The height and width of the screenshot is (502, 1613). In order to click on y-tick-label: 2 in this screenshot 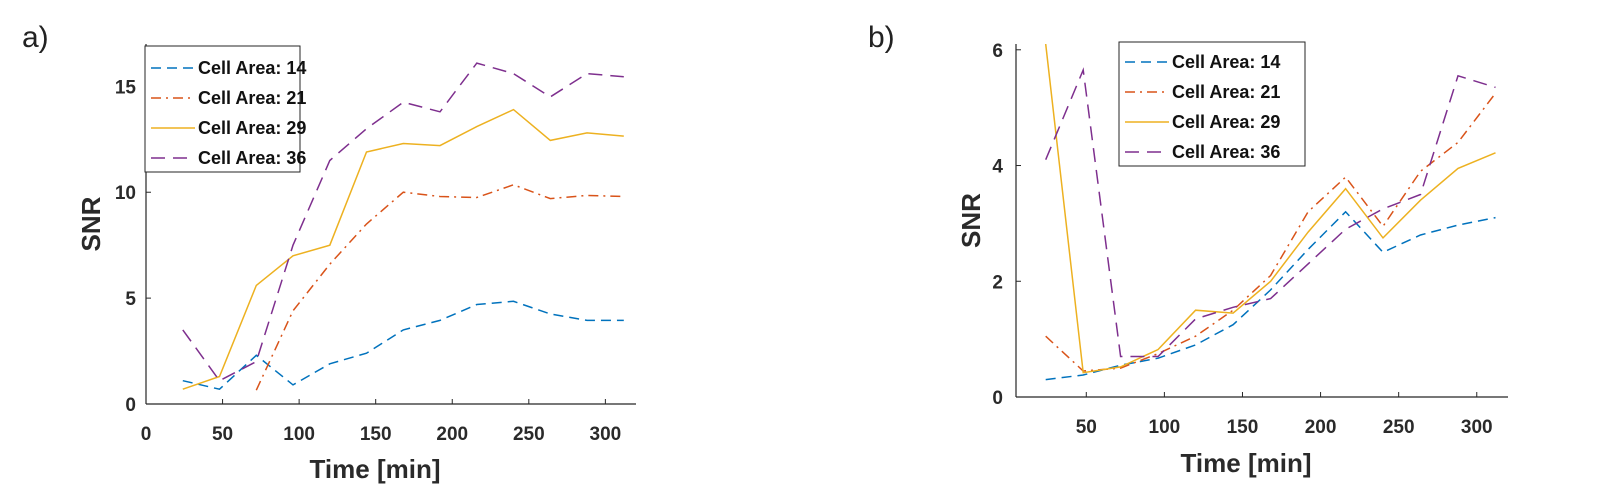, I will do `click(997, 282)`.